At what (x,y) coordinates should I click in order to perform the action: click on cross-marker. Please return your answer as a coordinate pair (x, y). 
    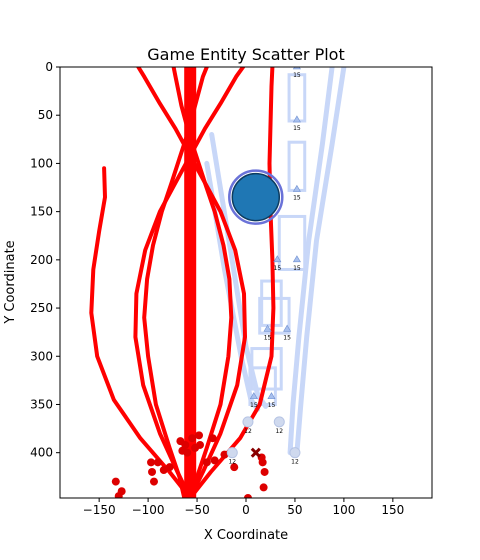
    Looking at the image, I should click on (255, 452).